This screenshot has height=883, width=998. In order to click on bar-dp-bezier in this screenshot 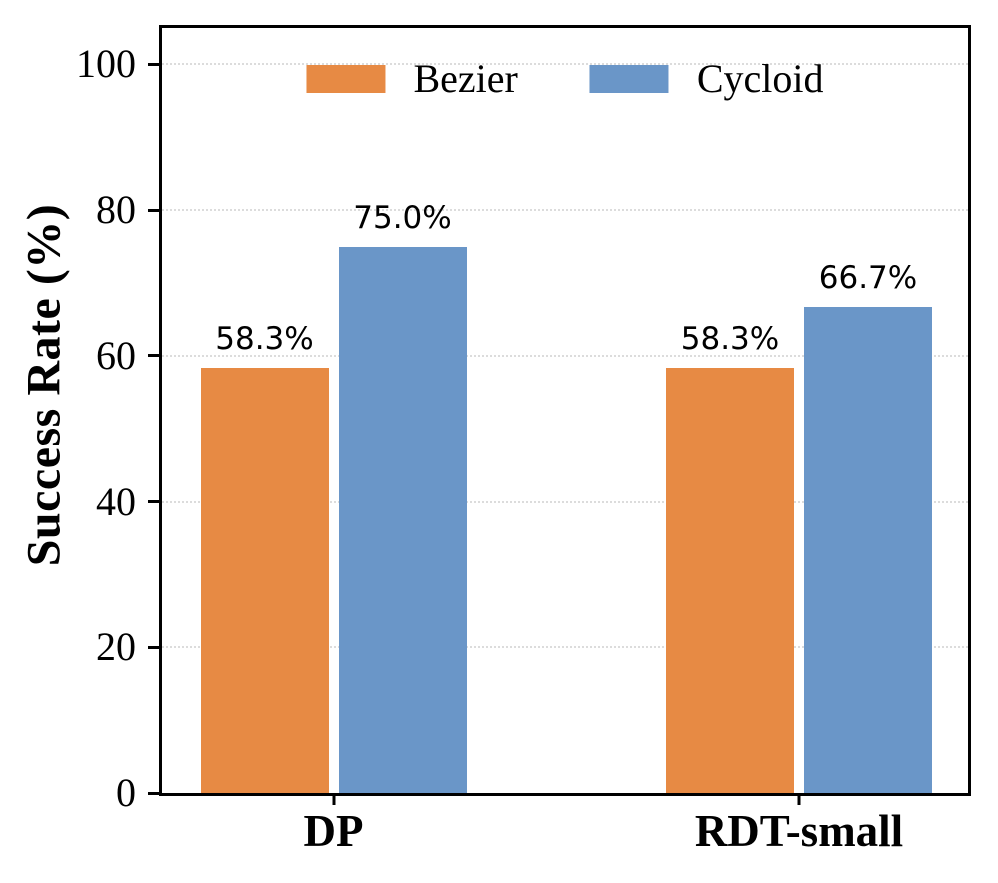, I will do `click(264, 580)`.